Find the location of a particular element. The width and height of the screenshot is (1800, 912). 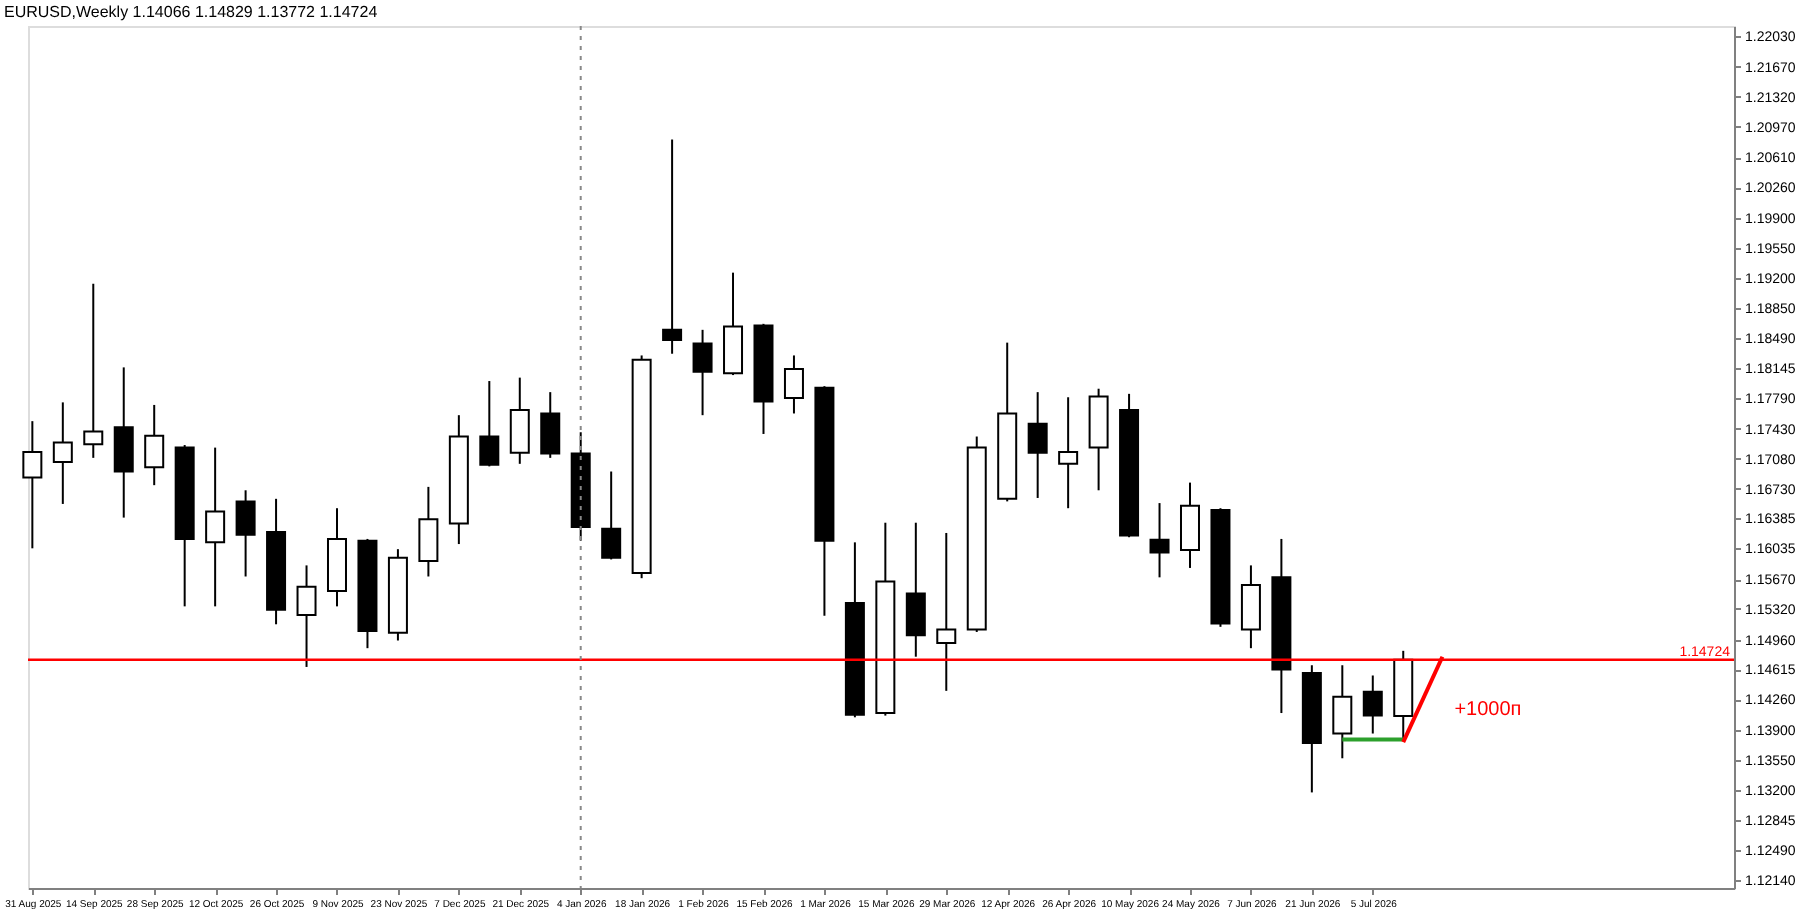

chart-title: EURUSD,Weekly 1.14066 1.14829 1.13772 1.14724 is located at coordinates (191, 12).